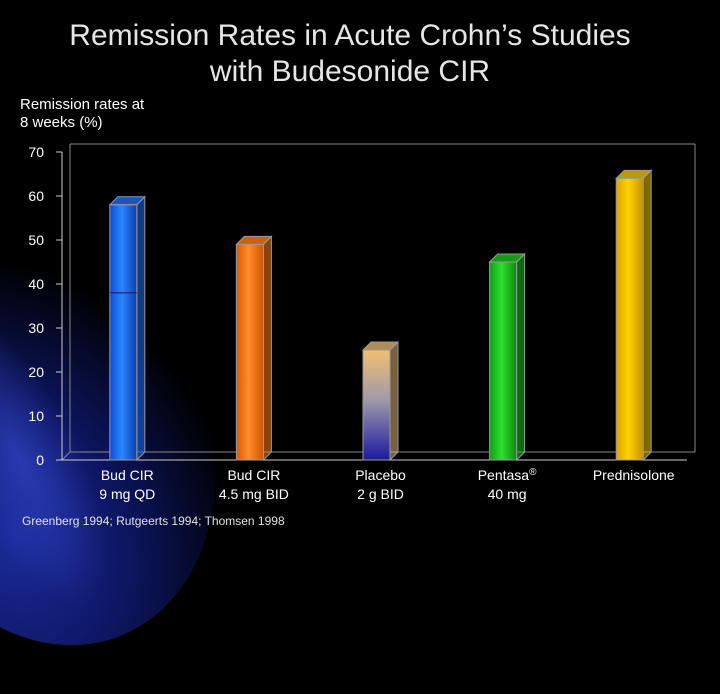 This screenshot has height=694, width=720. Describe the element at coordinates (66, 456) in the screenshot. I see `floor-depth-edge` at that location.